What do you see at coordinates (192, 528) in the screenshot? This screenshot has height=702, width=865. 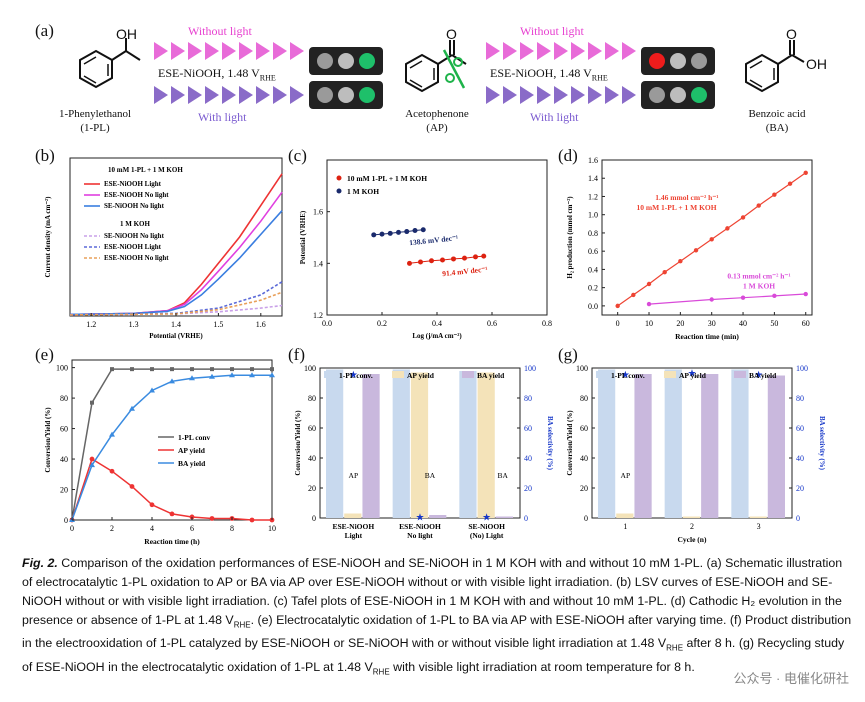 I see `x-tick-label: 6` at bounding box center [192, 528].